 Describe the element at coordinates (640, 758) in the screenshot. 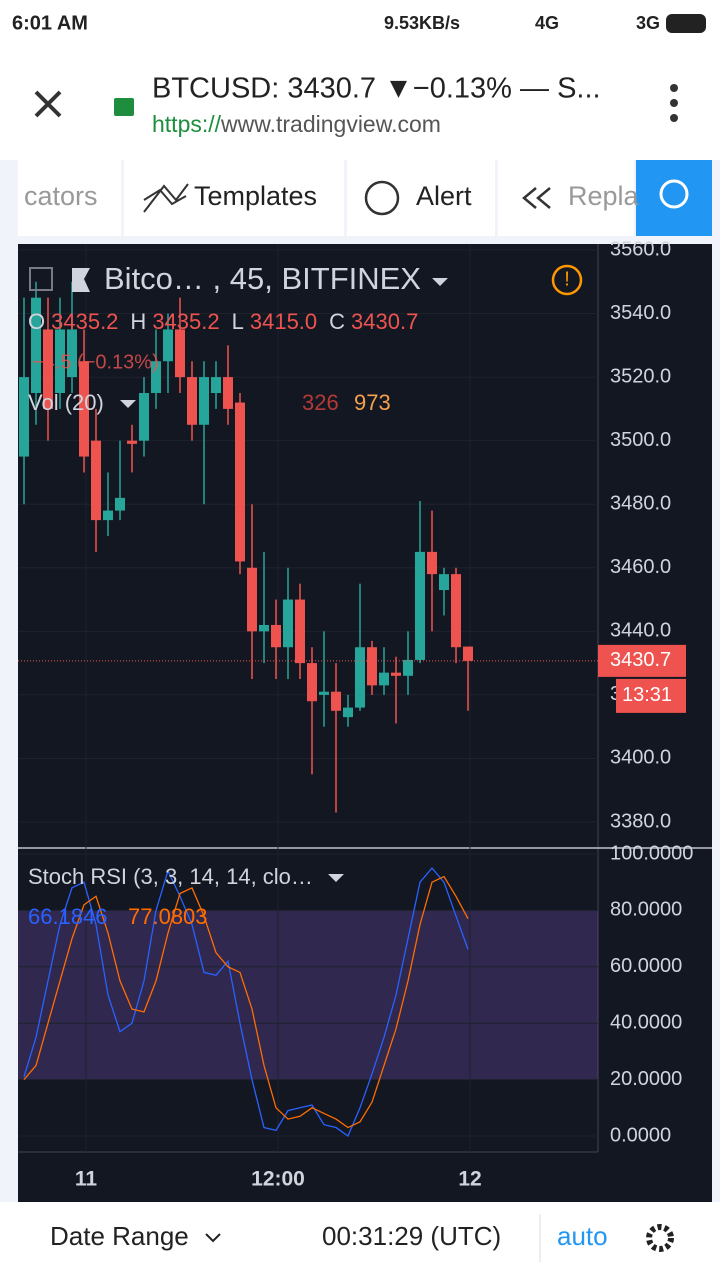

I see `y-tick-label: 3400.0` at that location.